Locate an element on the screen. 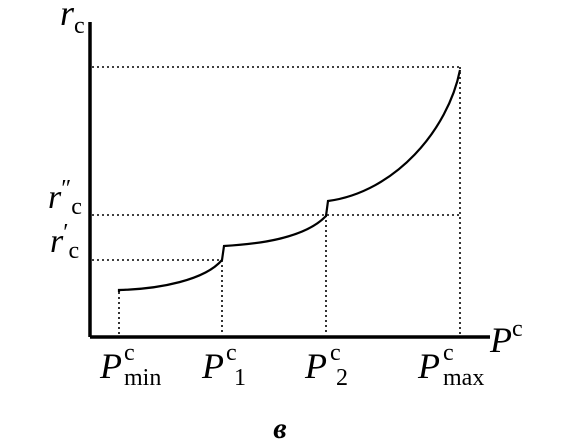  x-axis-label: Pc is located at coordinates (506, 338).